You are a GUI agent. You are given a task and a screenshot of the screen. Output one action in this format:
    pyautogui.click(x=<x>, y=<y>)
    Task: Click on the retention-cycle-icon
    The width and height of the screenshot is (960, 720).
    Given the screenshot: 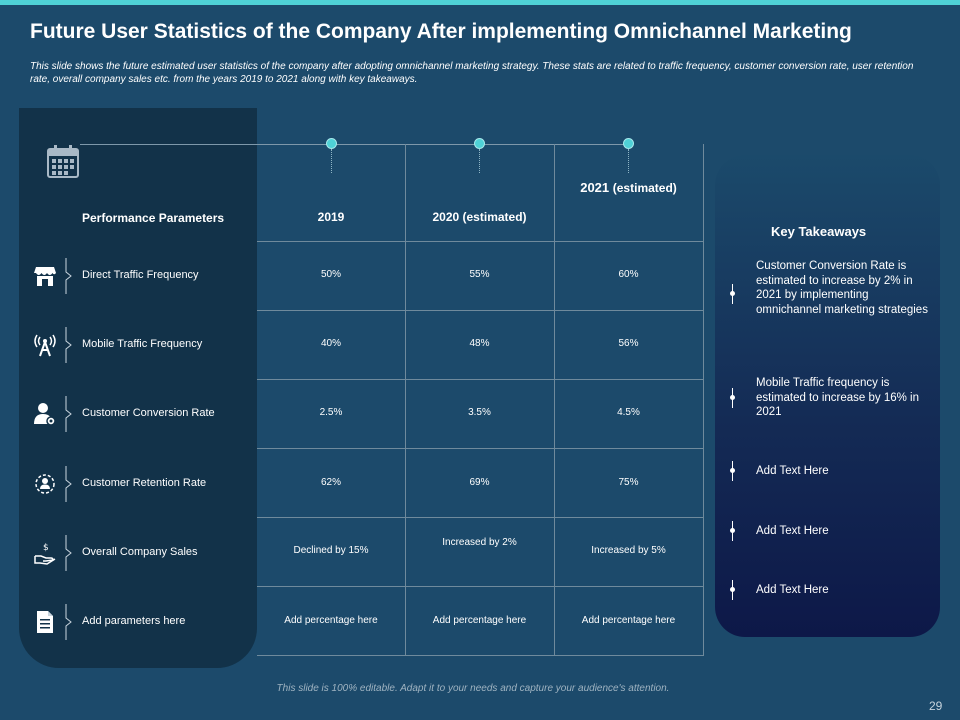 What is the action you would take?
    pyautogui.click(x=45, y=484)
    